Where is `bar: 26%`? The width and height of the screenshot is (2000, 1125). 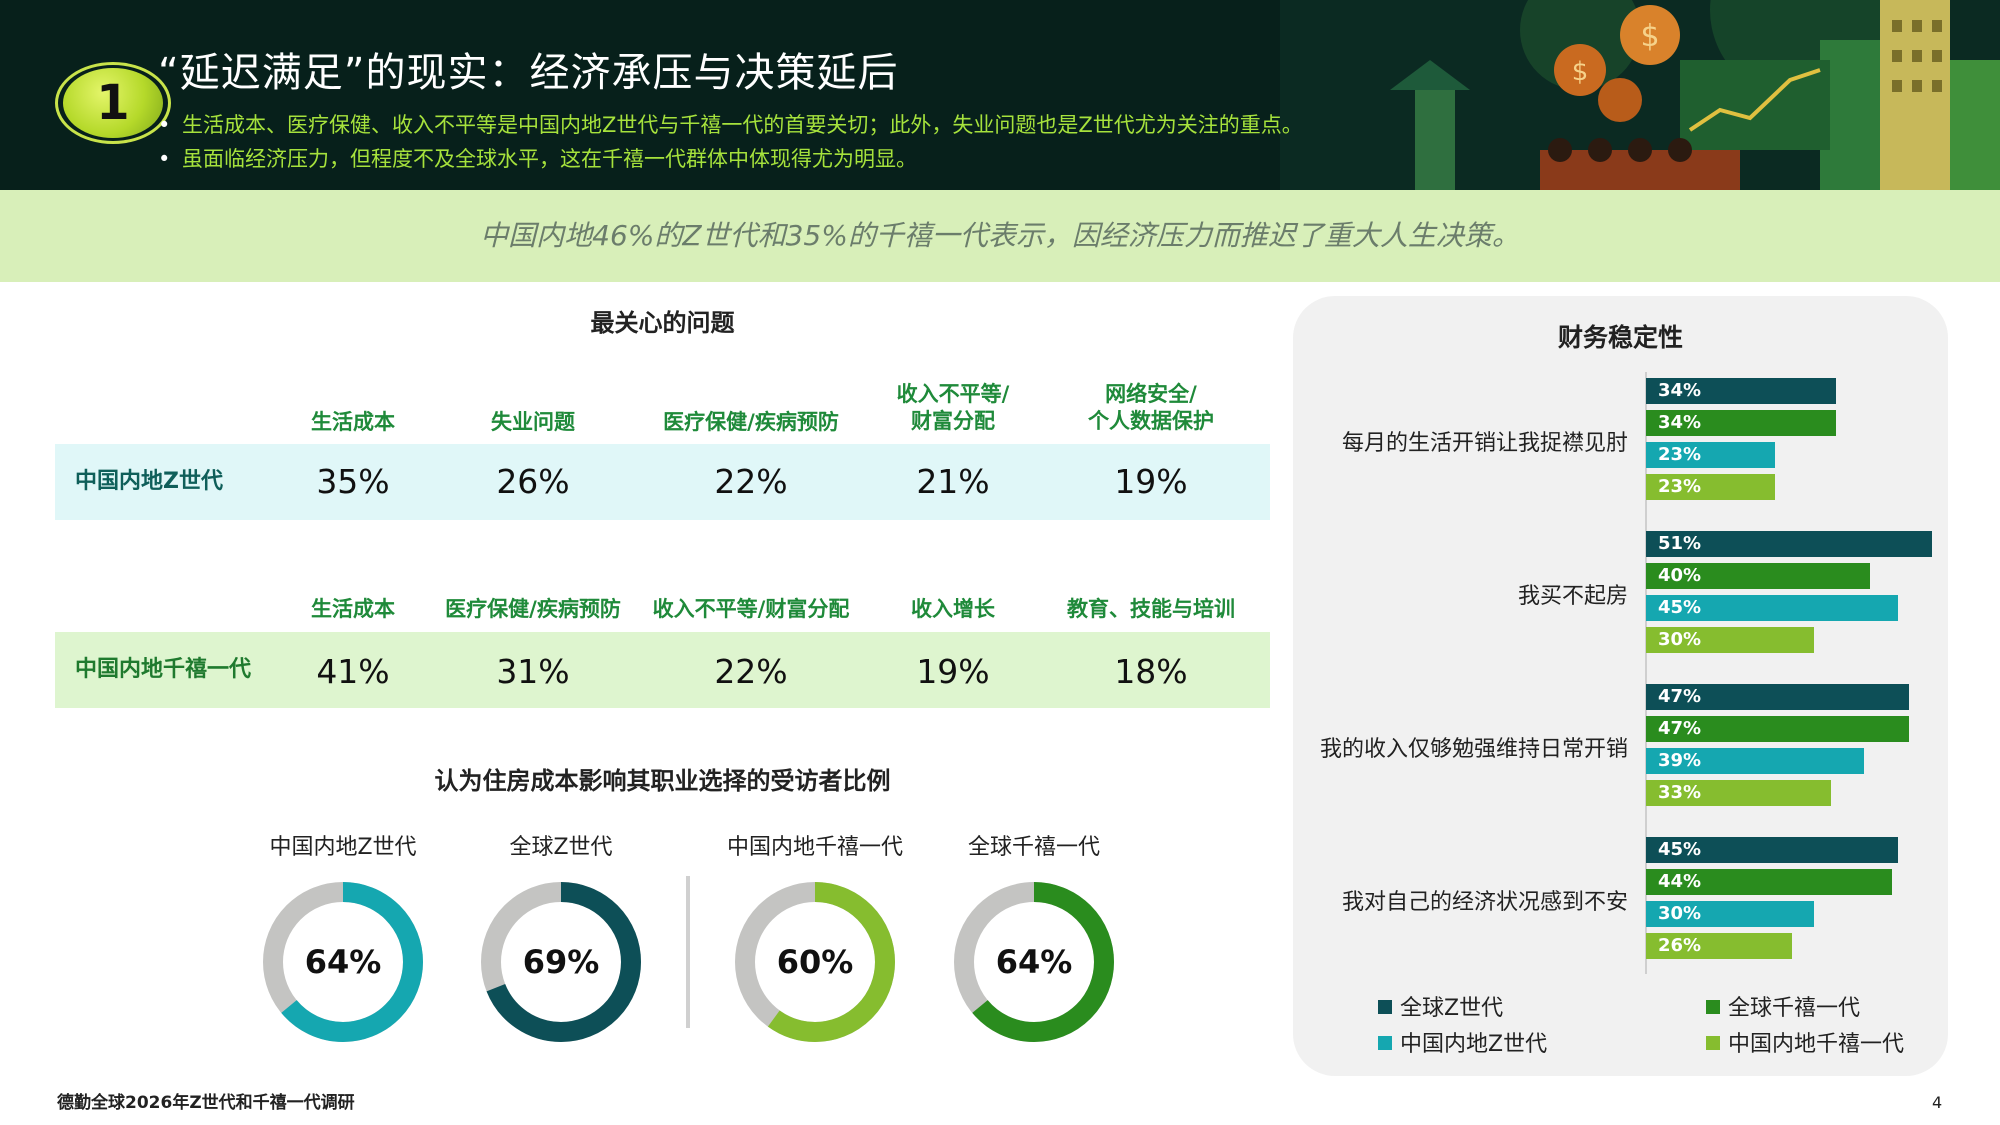 bar: 26% is located at coordinates (1719, 946).